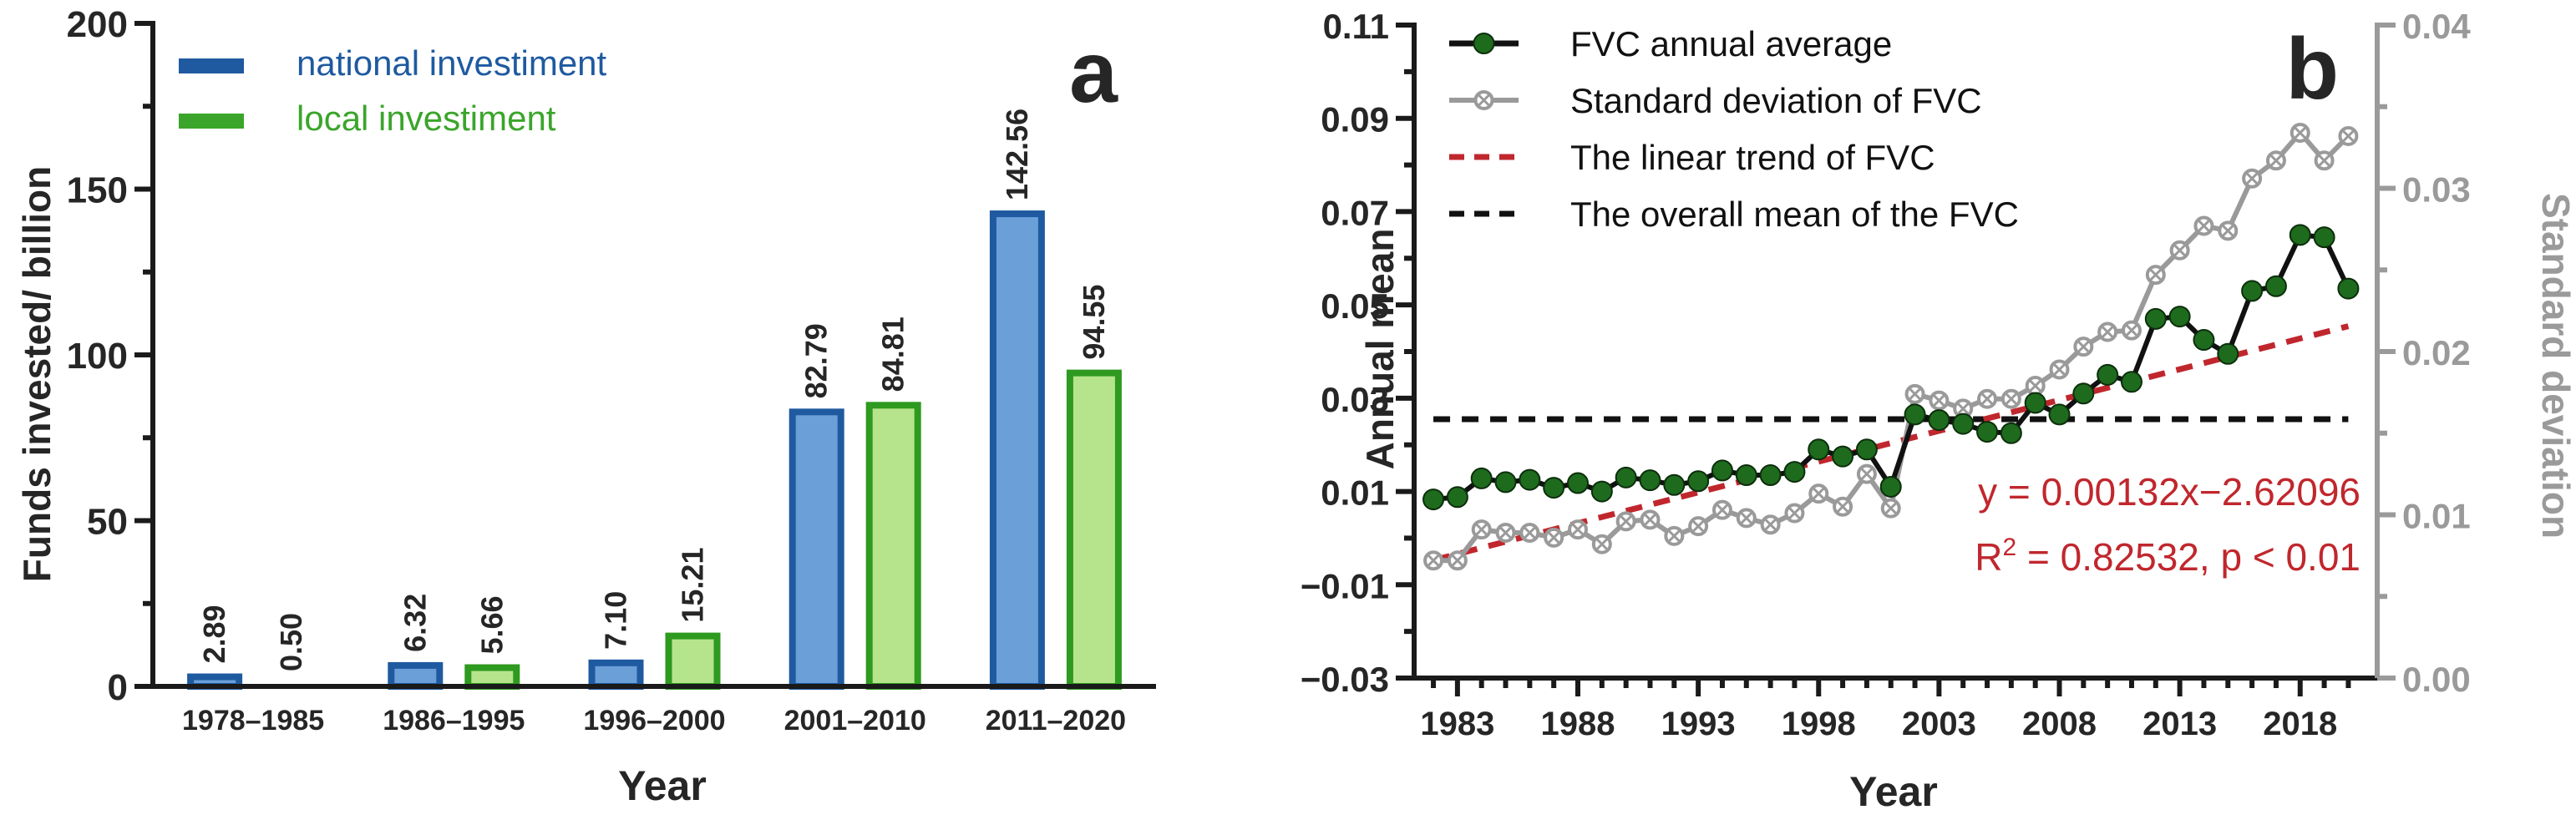 The width and height of the screenshot is (2576, 820). Describe the element at coordinates (1345, 679) in the screenshot. I see `panel-b-y-tick-label: −0.03` at that location.